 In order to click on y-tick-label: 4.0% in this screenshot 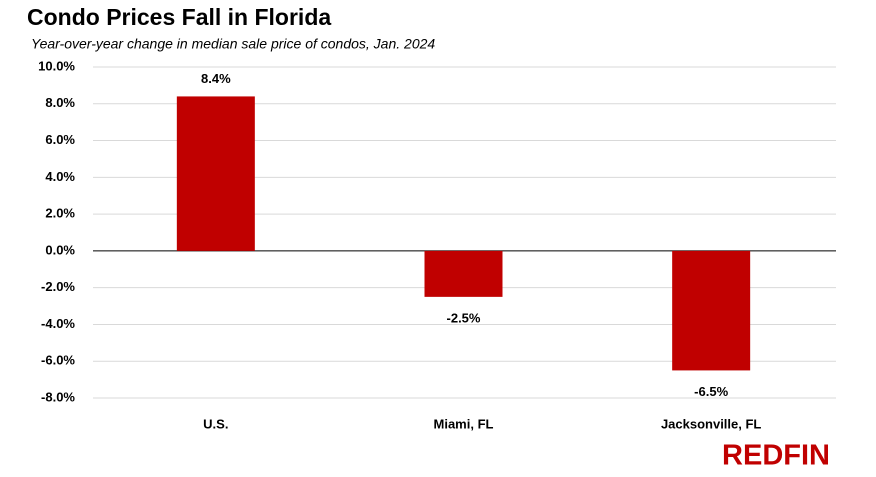, I will do `click(60, 176)`.